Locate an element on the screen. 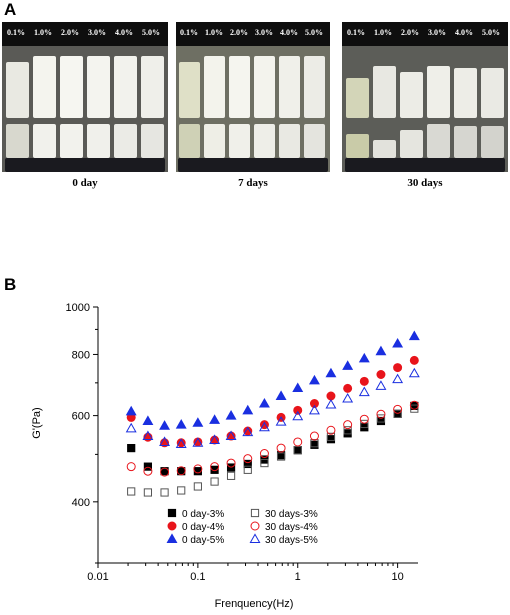  x-axis-label: Frenquency(Hz) is located at coordinates (254, 604).